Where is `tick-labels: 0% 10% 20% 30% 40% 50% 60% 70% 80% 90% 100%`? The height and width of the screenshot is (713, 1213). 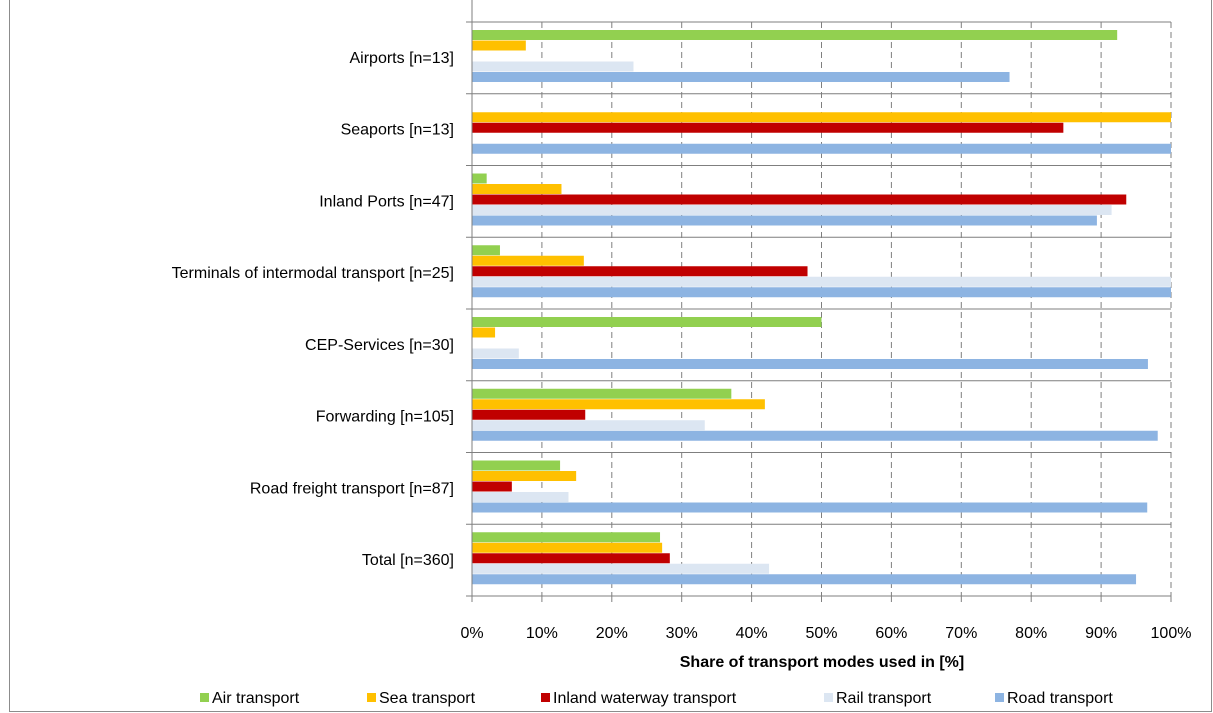 tick-labels: 0% 10% 20% 30% 40% 50% 60% 70% 80% 90% 100% is located at coordinates (825, 633).